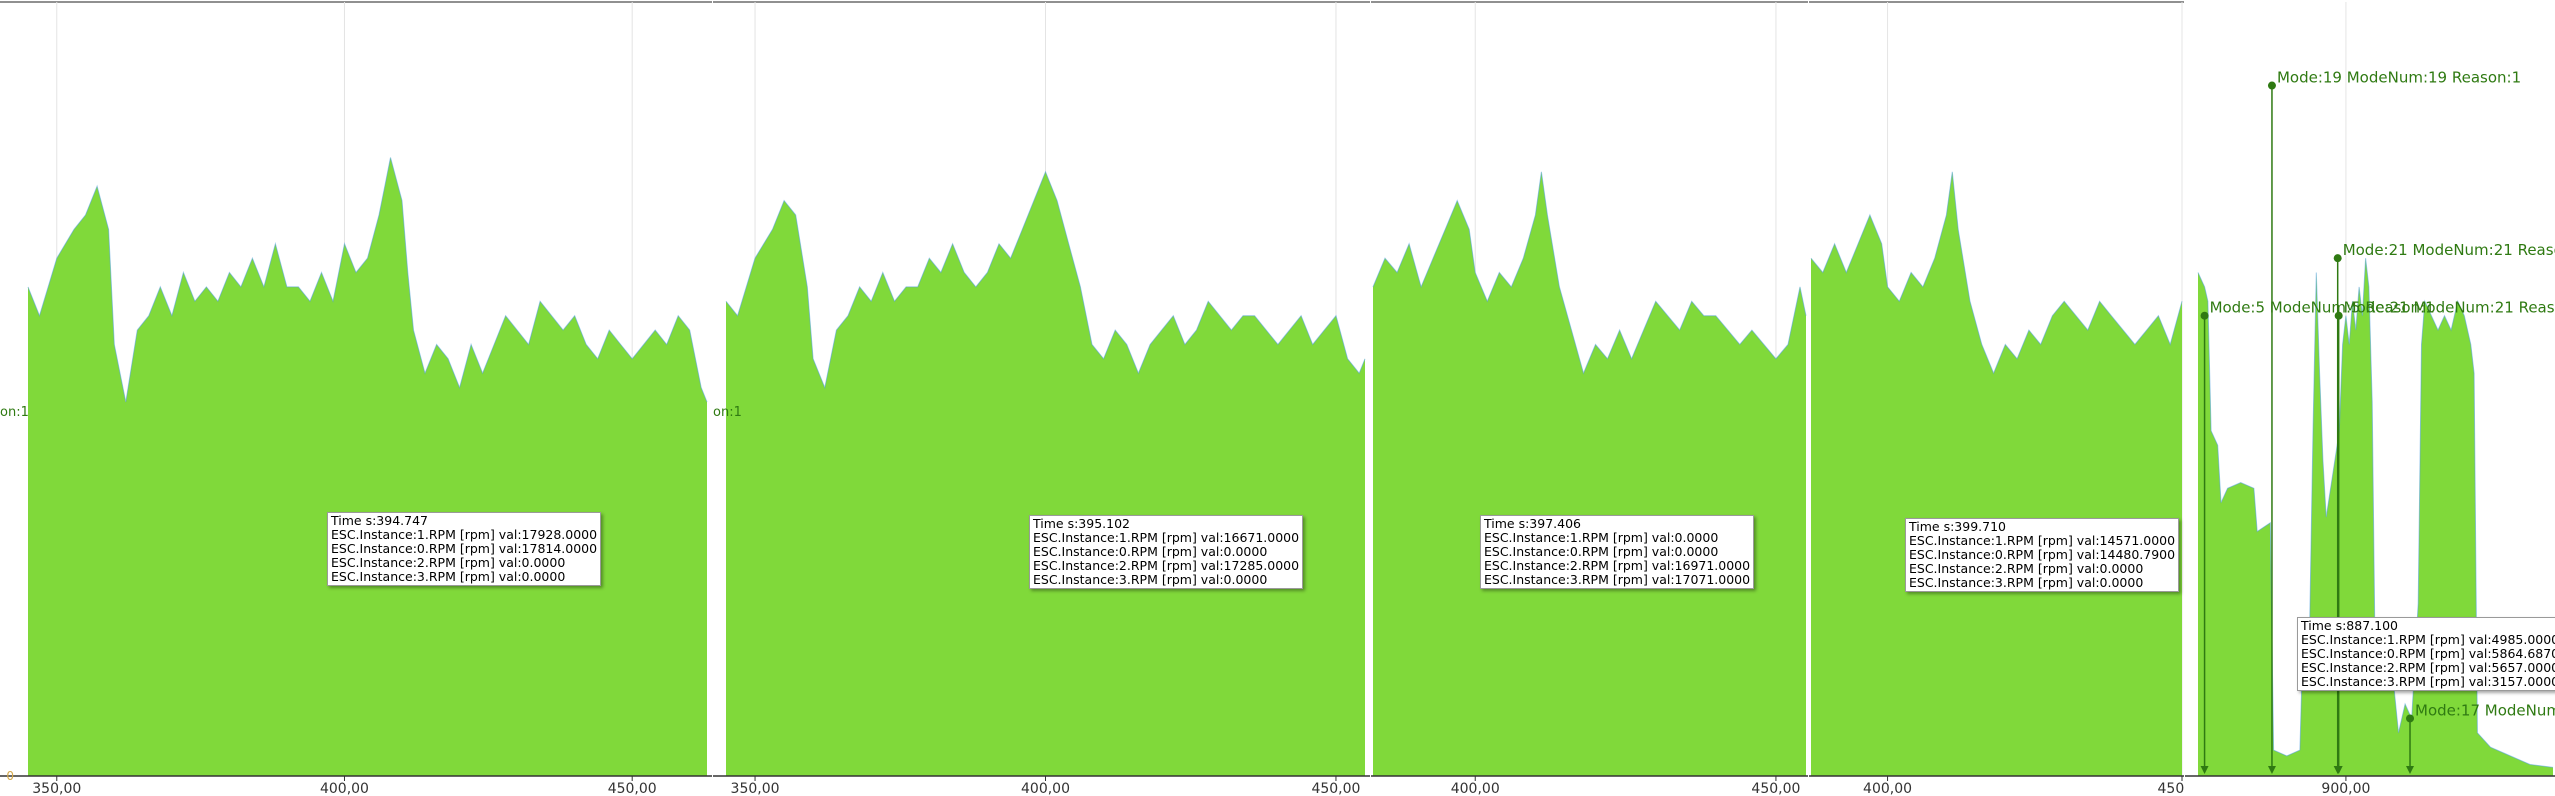  Describe the element at coordinates (2485, 710) in the screenshot. I see `mode-marker-label: Mode:17 ModeNum:17 Reason:1` at that location.